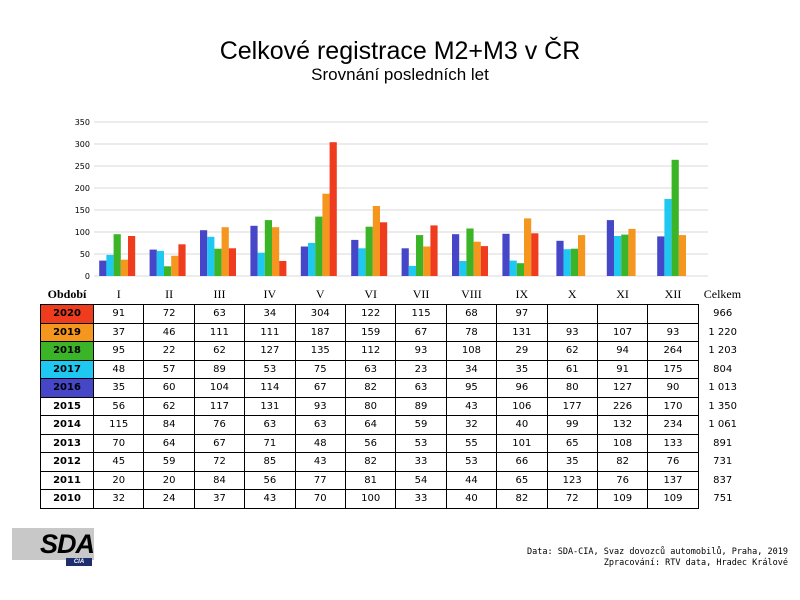 The image size is (800, 600). Describe the element at coordinates (470, 252) in the screenshot. I see `bar-2018-VIII` at that location.